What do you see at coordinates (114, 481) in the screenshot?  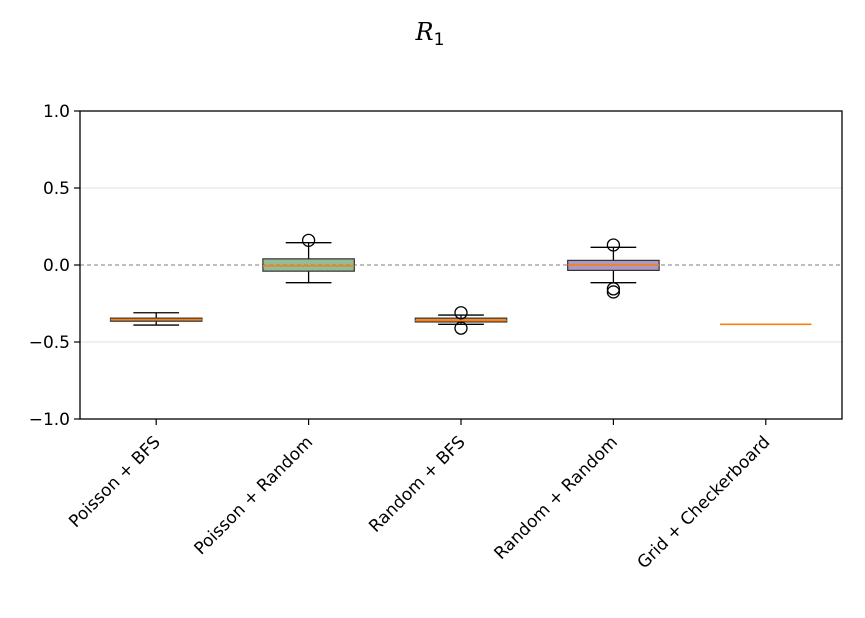 I see `x-tick-label: Poisson + BFS` at bounding box center [114, 481].